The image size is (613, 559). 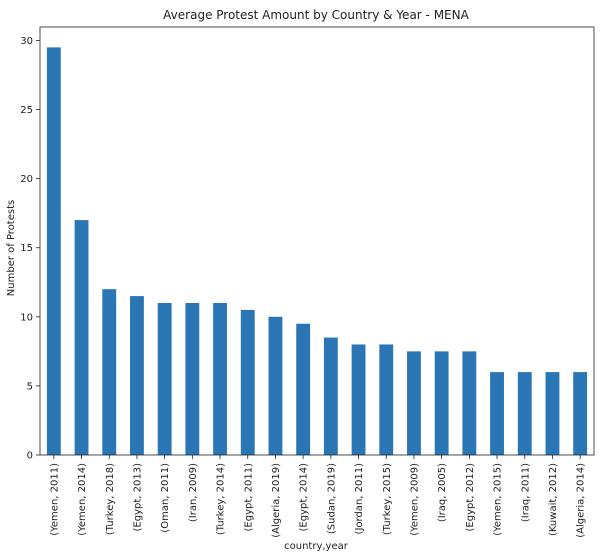 What do you see at coordinates (82, 499) in the screenshot?
I see `x-tick-label: (Yemen, 2014)` at bounding box center [82, 499].